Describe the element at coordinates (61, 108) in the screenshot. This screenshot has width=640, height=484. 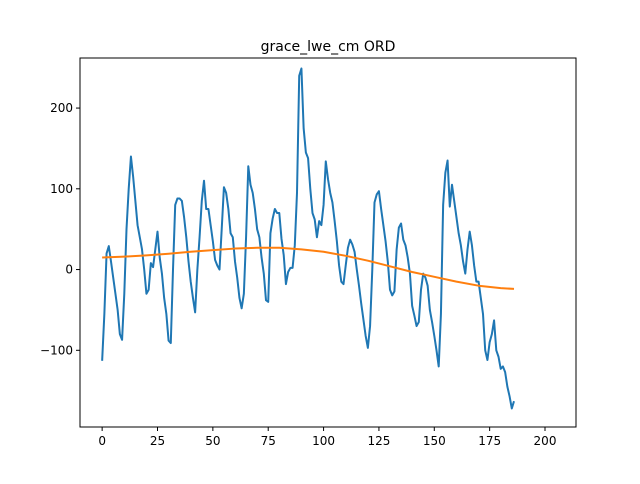
I see `y-tick-label: 200` at that location.